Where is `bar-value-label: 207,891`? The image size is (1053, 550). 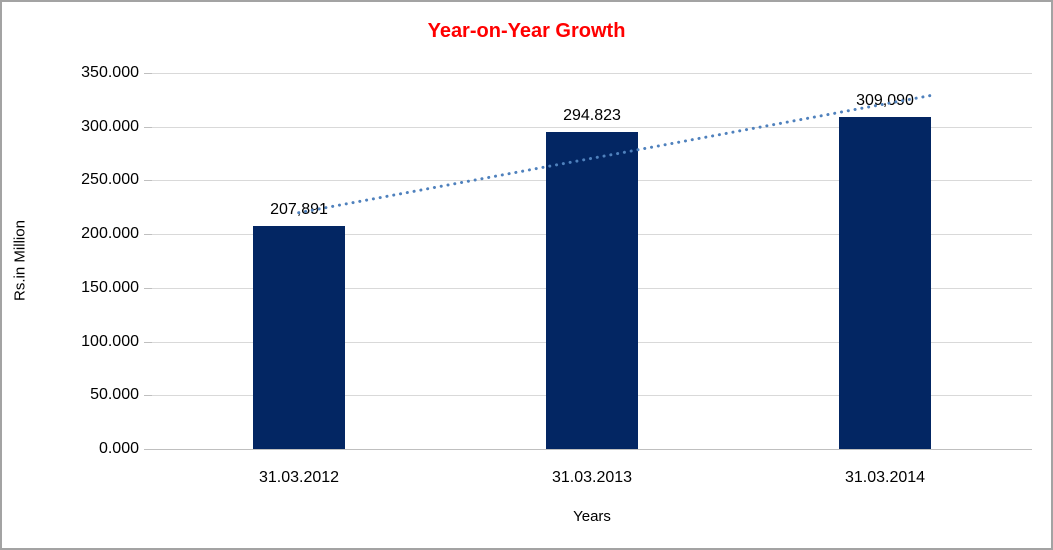 bar-value-label: 207,891 is located at coordinates (299, 209).